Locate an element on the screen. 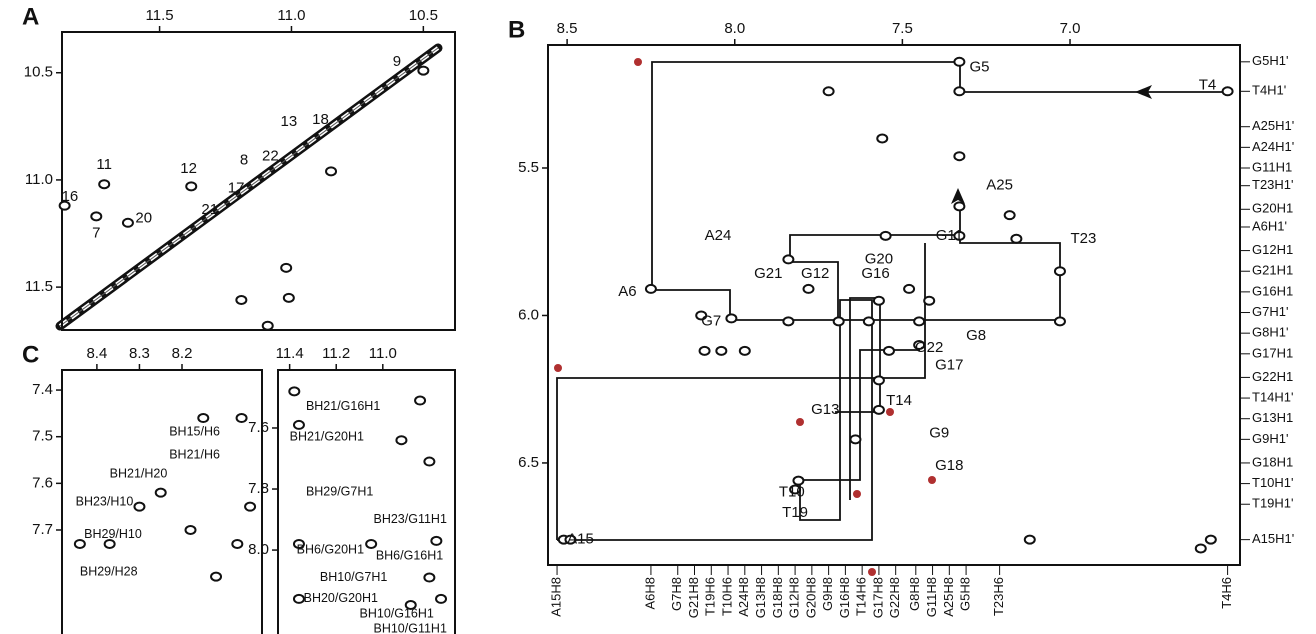  x-tick-label: 8.4 is located at coordinates (96, 353).